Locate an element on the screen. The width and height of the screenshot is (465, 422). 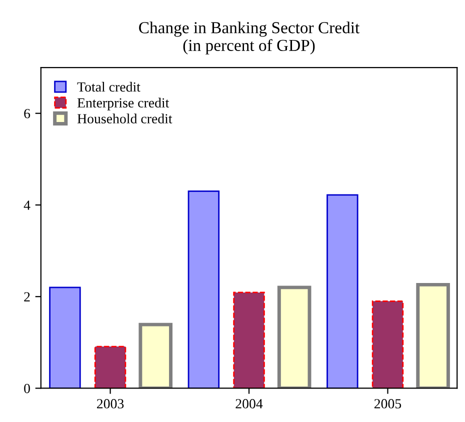
chart-title: Change in Banking Sector Credit (in percent of GDP) is located at coordinates (249, 38).